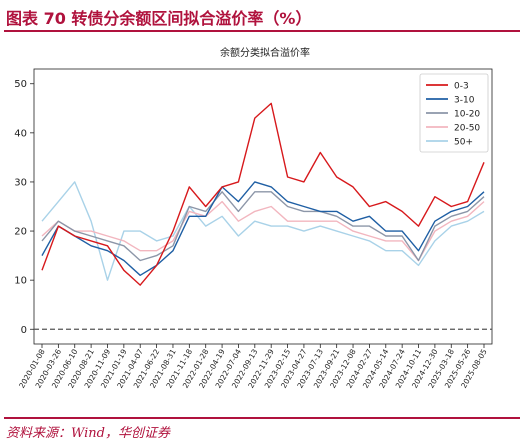 This screenshot has width=524, height=445. Describe the element at coordinates (262, 418) in the screenshot. I see `footer-rule` at that location.